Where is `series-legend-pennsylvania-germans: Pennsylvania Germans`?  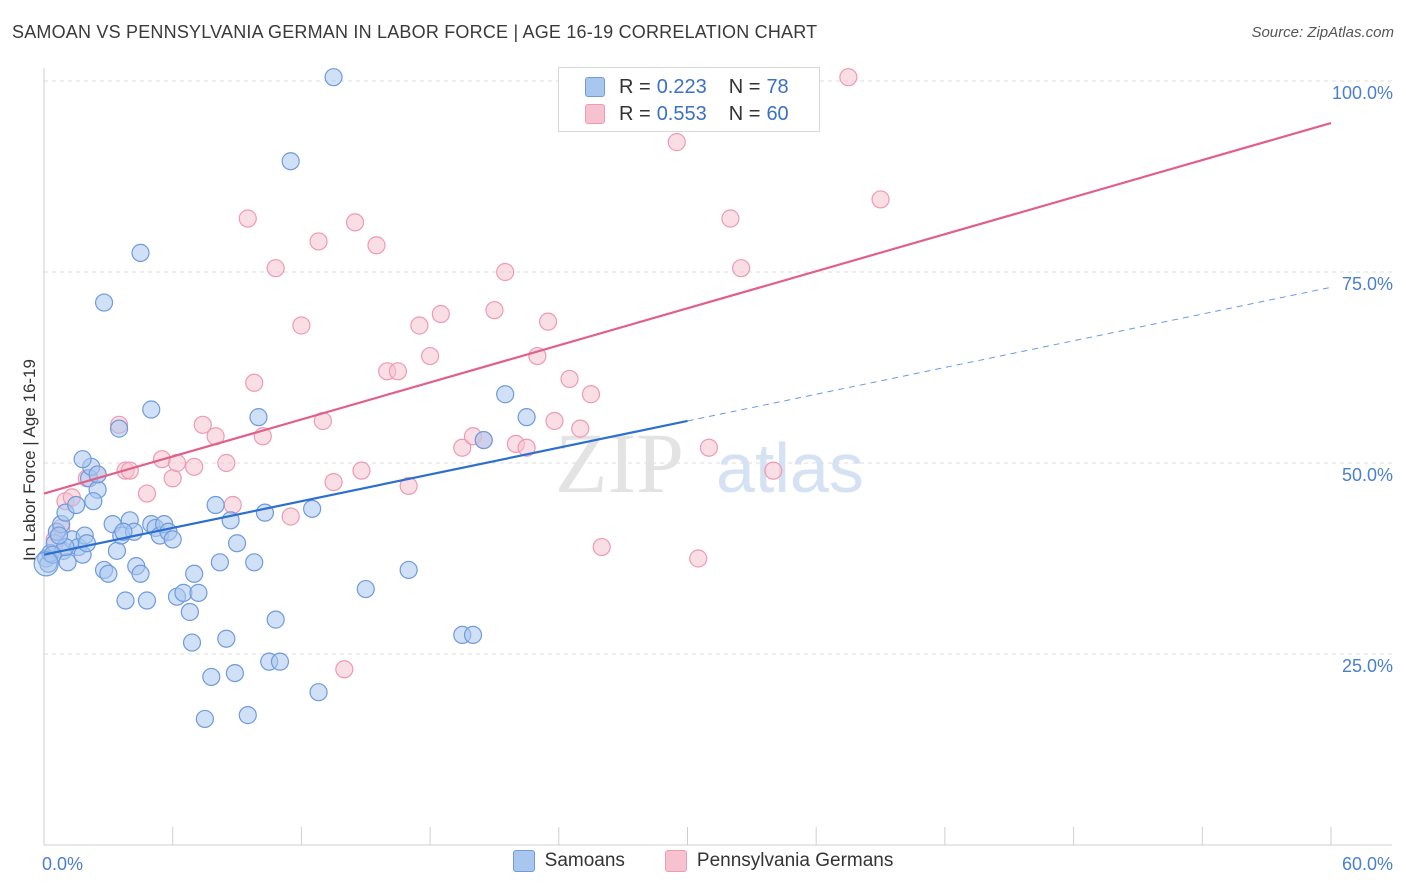
series-legend-pennsylvania-germans: Pennsylvania Germans is located at coordinates (779, 861).